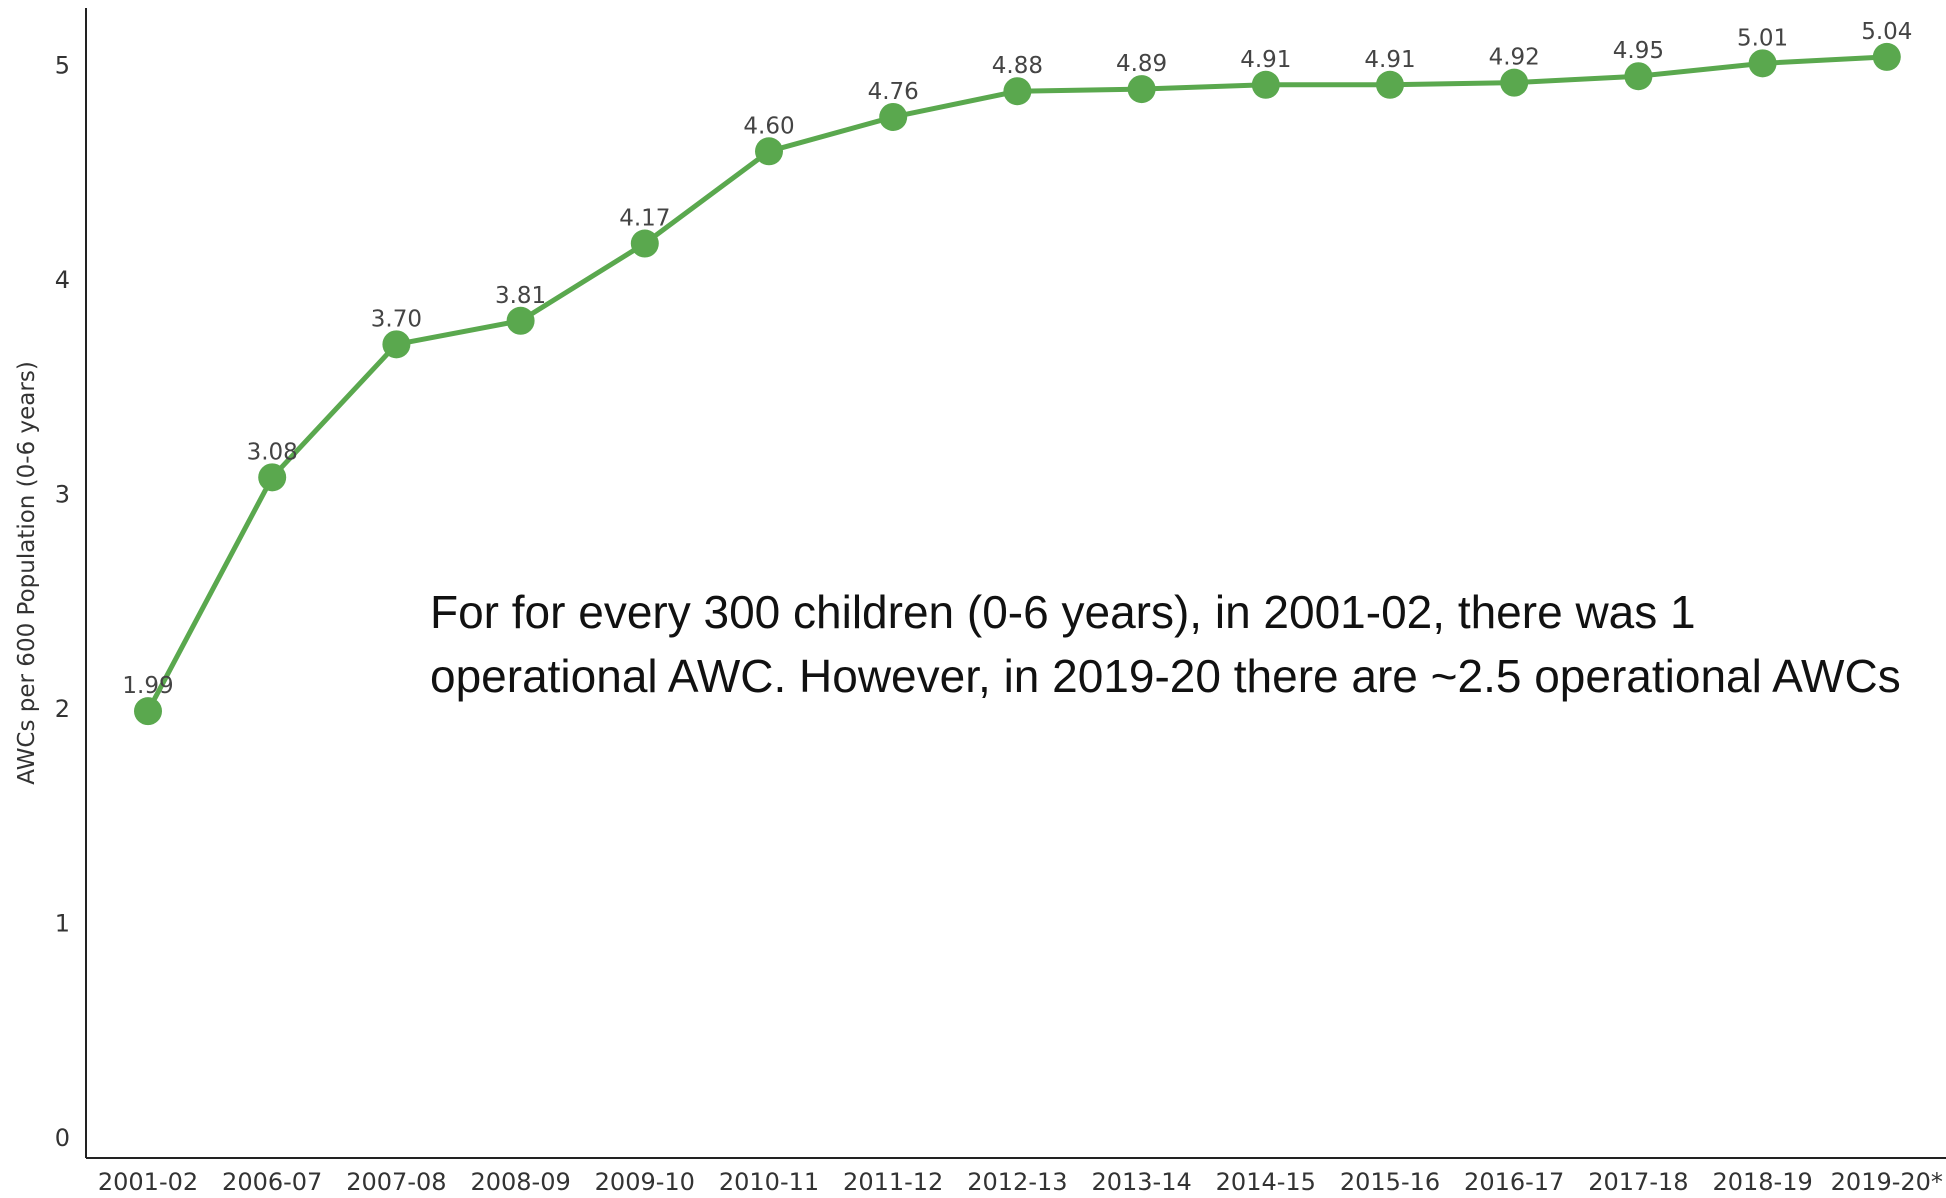  What do you see at coordinates (893, 92) in the screenshot?
I see `data-label: 4.76` at bounding box center [893, 92].